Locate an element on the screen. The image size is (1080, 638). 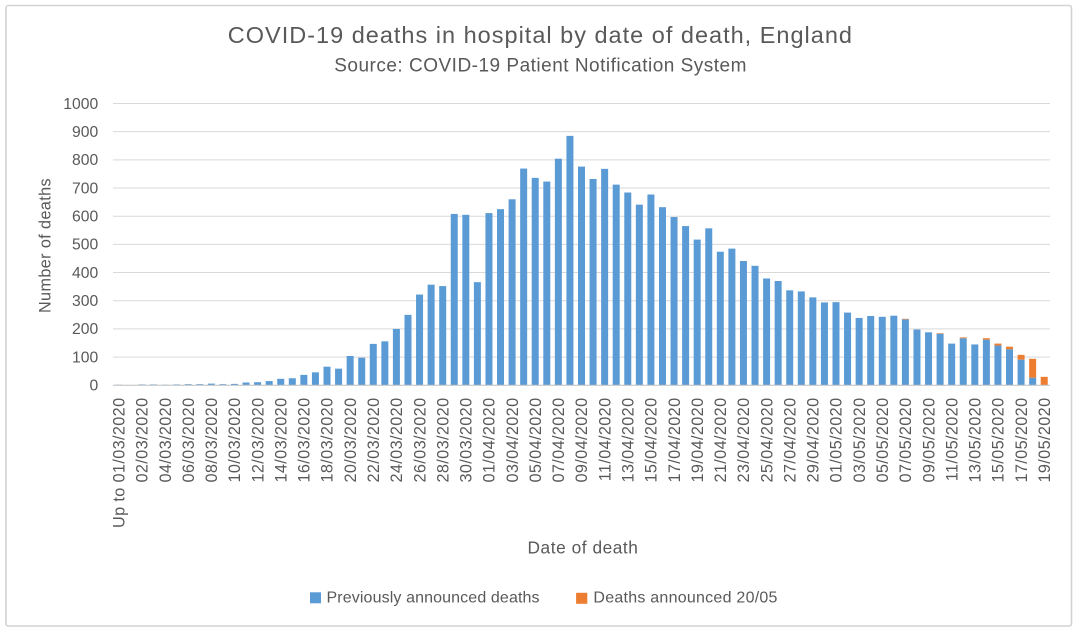
svg-text: 14/03/2020 is located at coordinates (281, 440).